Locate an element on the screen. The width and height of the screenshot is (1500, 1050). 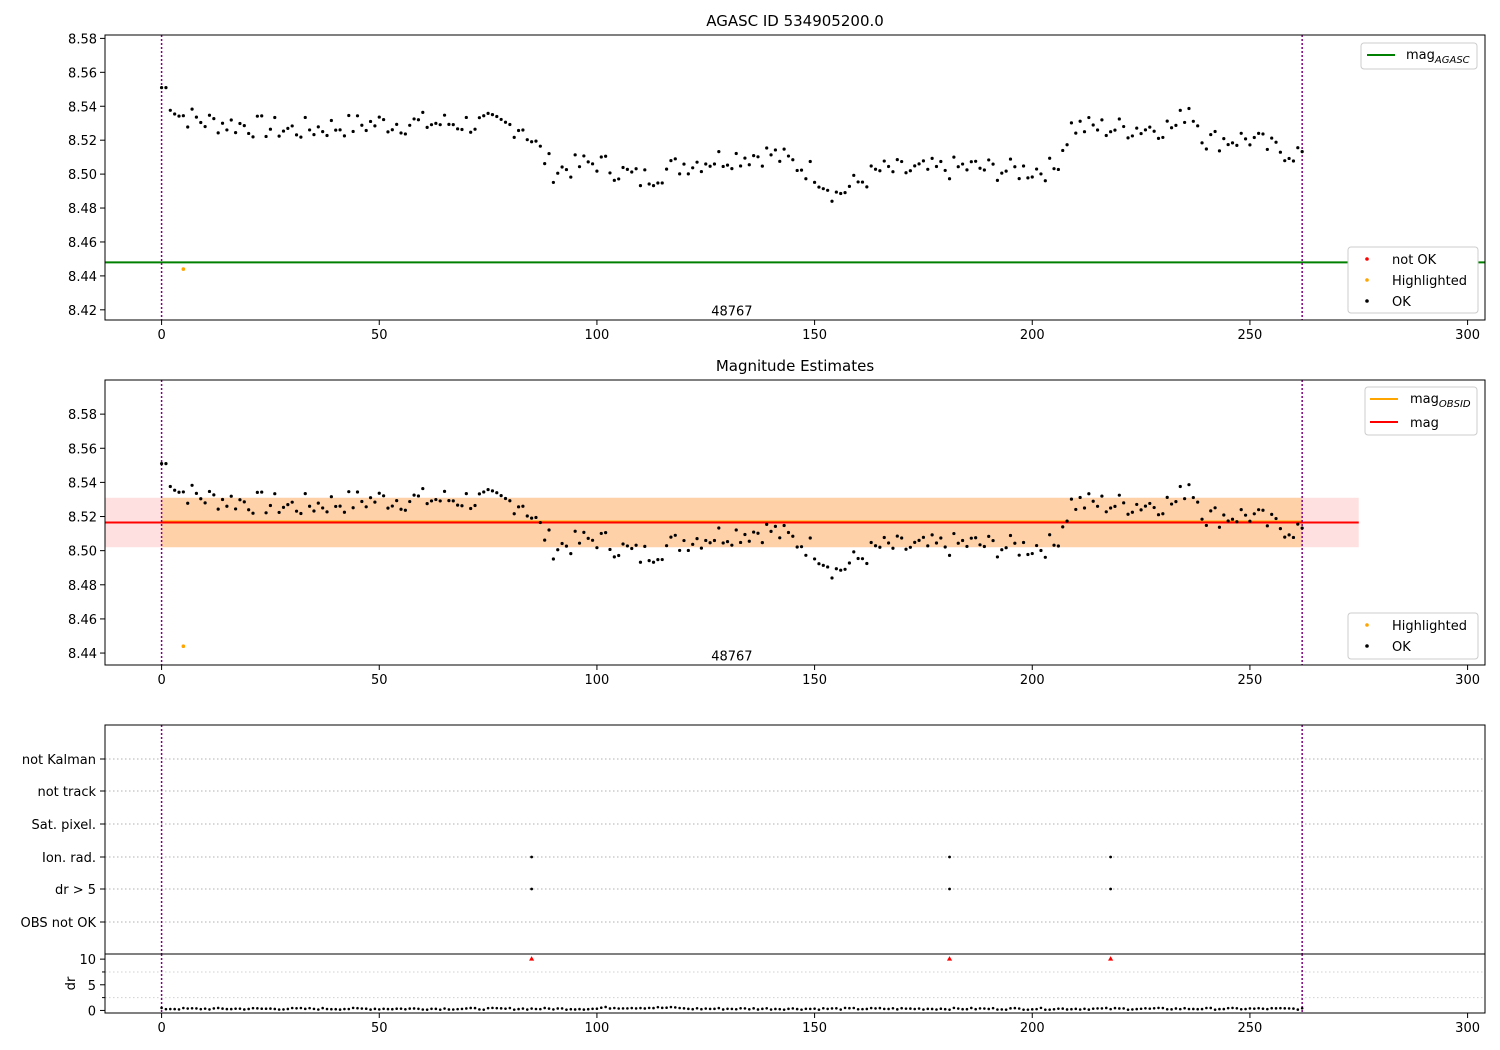
y-tick-label: 8.46 is located at coordinates (82, 243).